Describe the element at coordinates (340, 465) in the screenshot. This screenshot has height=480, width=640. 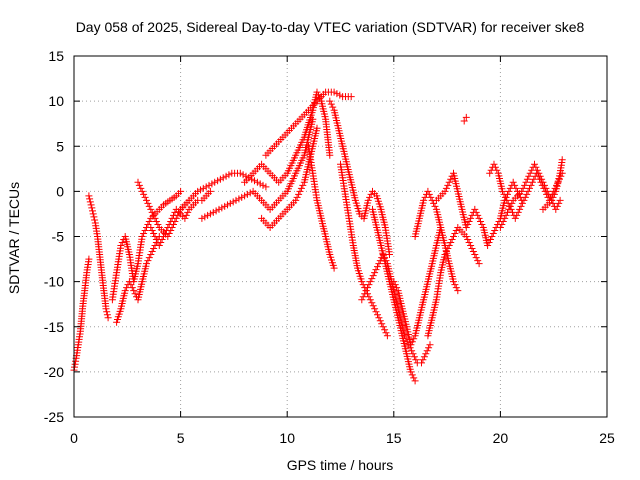
I see `x-axis-title: GPS time / hours` at that location.